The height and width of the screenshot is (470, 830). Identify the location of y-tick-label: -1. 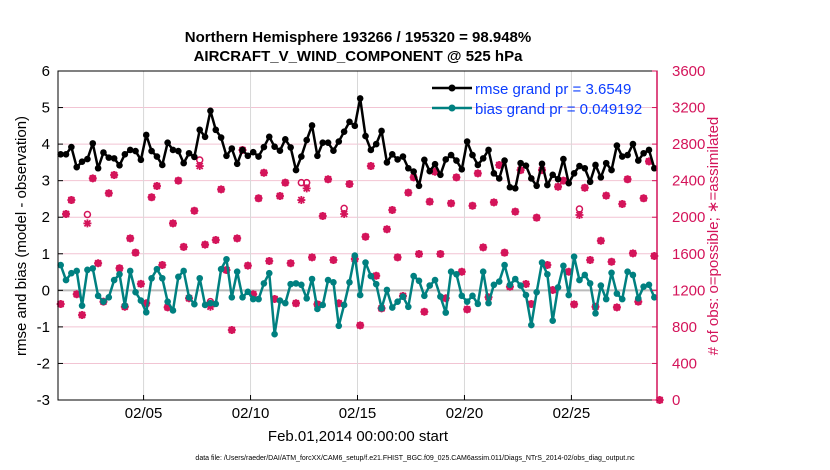
(43, 327).